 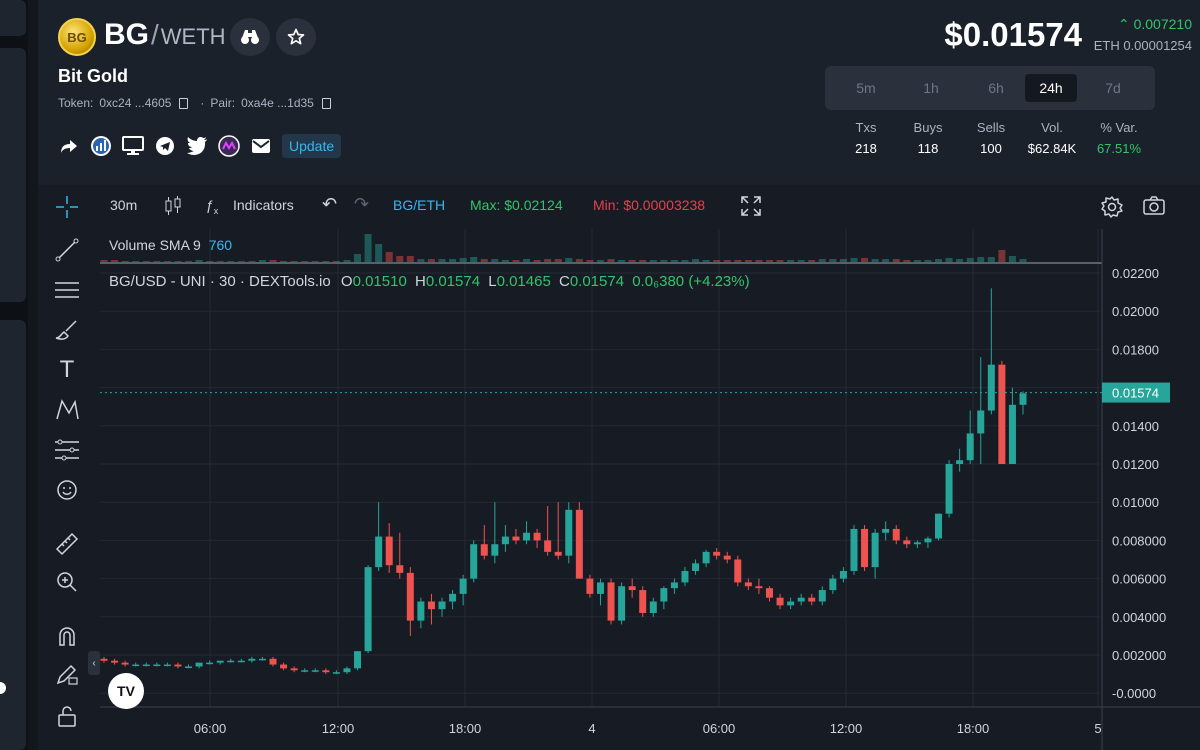 I want to click on undo-icon: ↶, so click(x=330, y=204).